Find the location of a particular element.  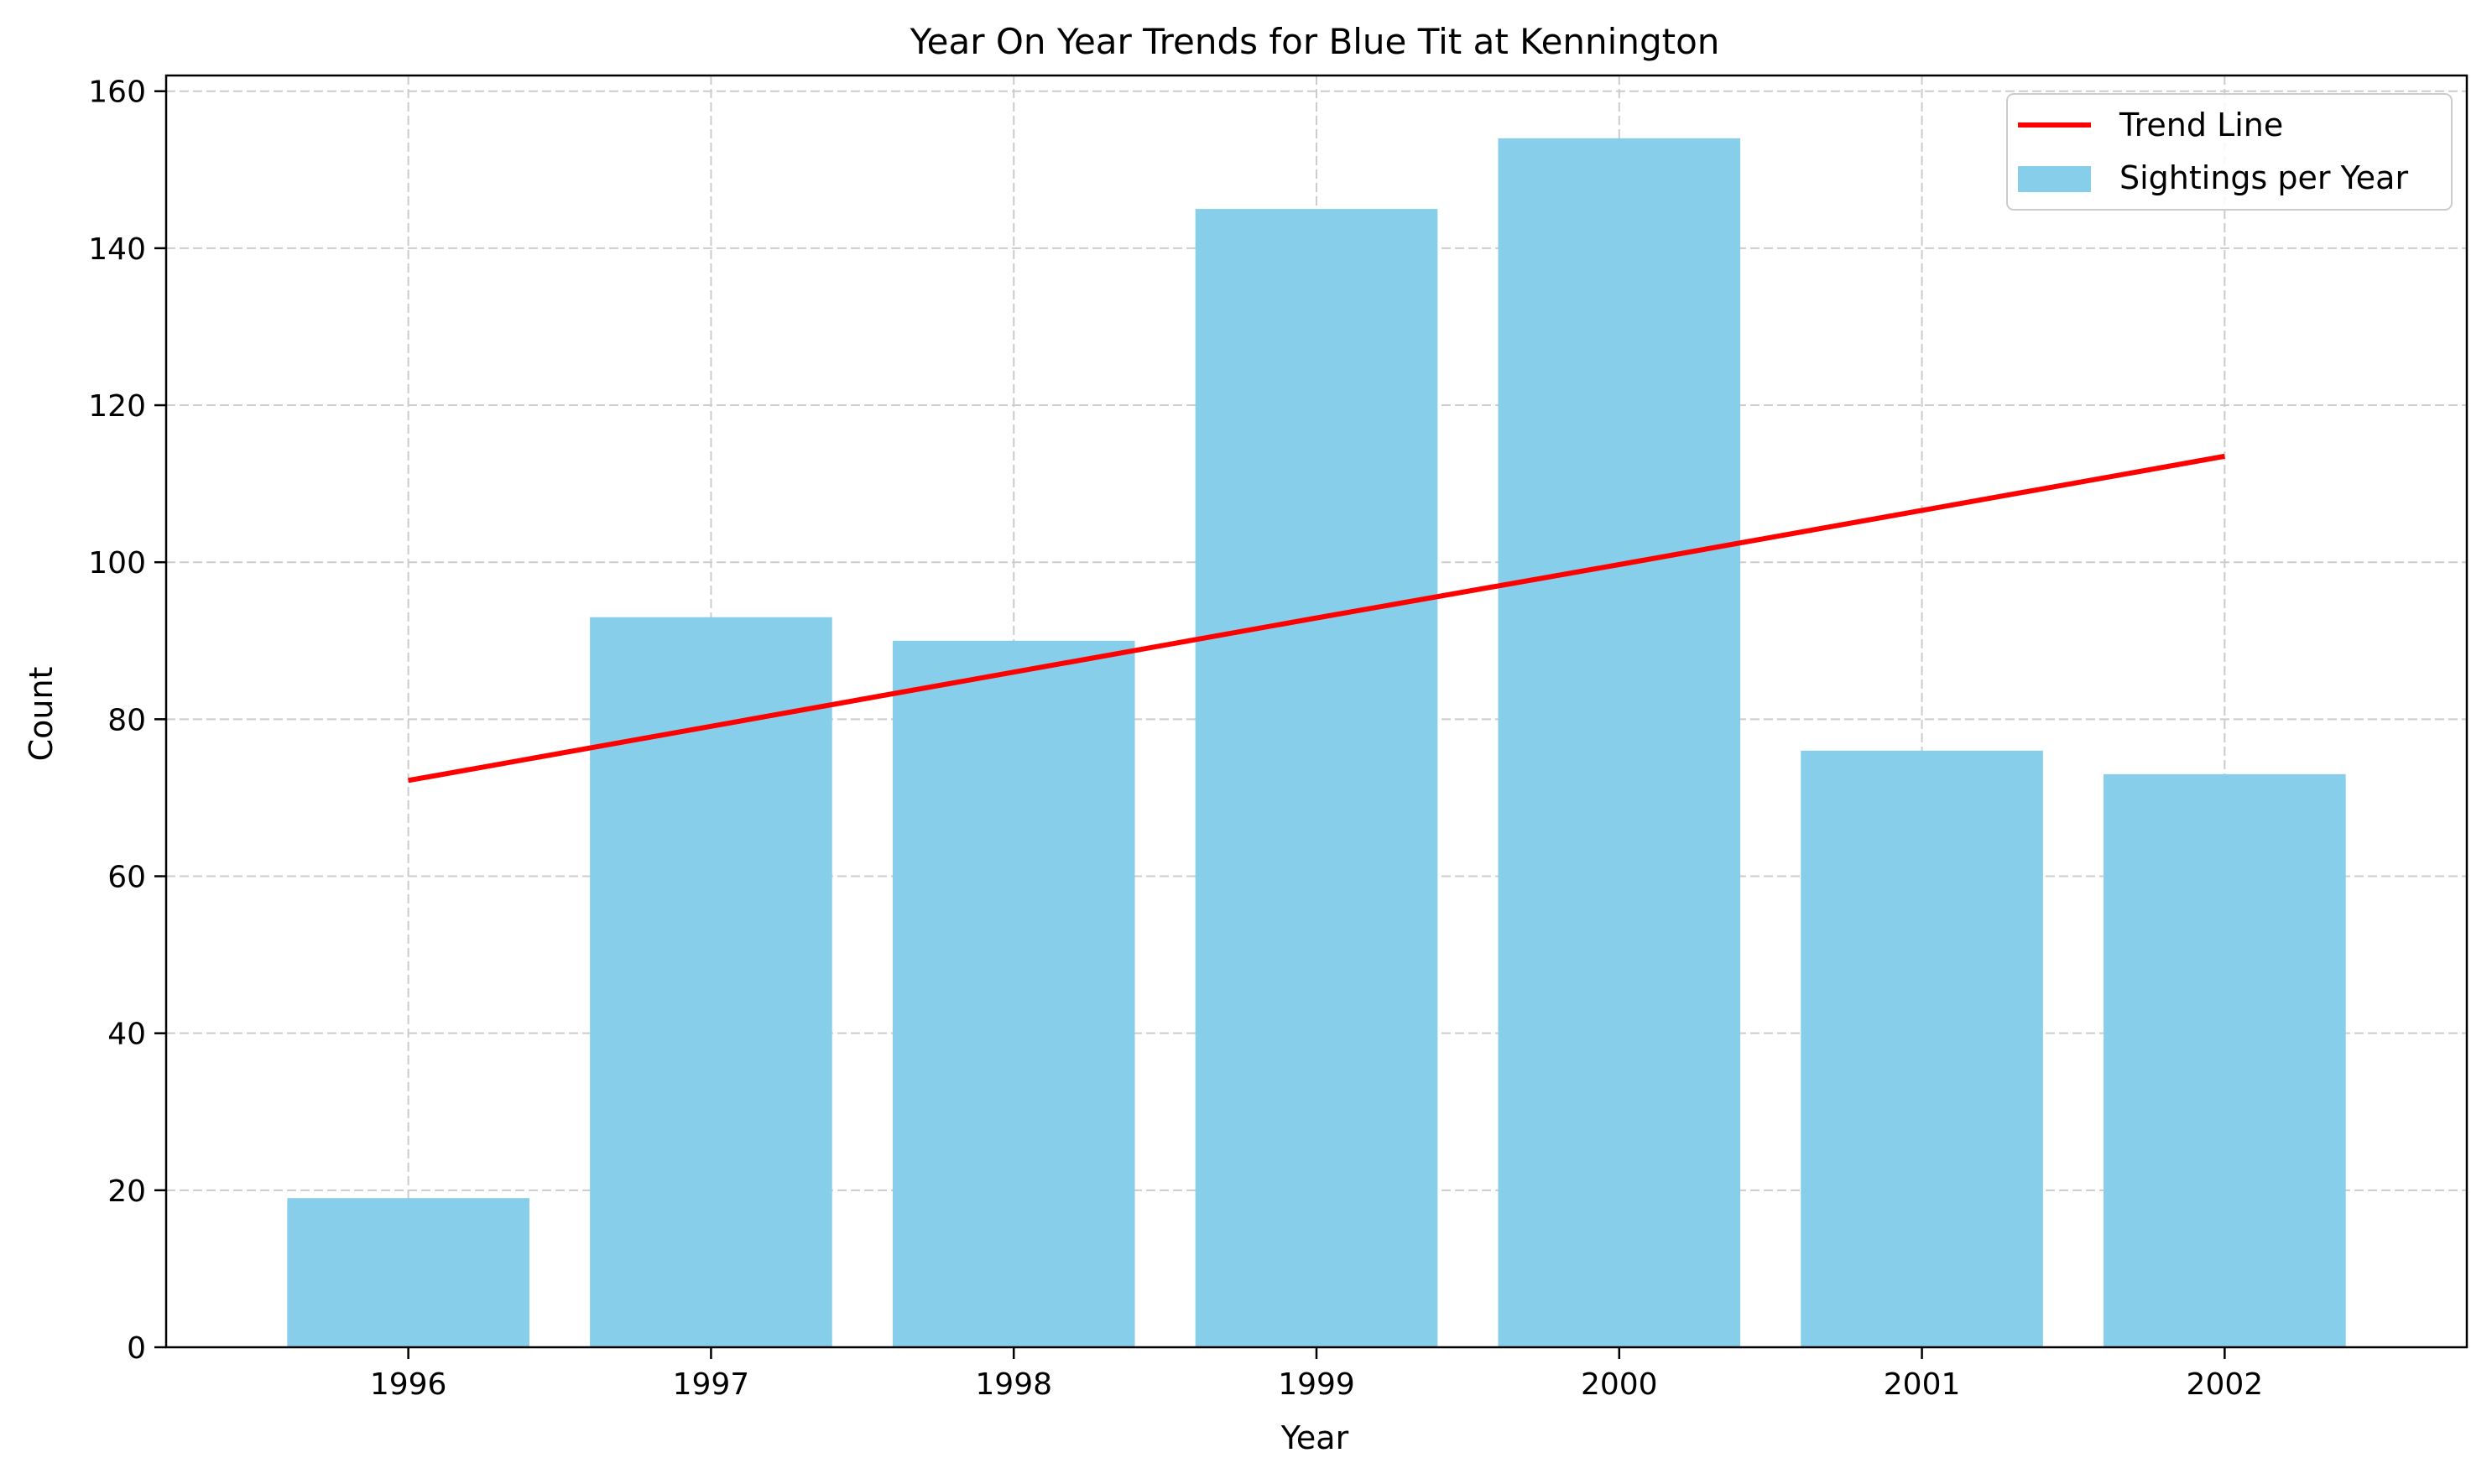

x-tick-label: 1997 is located at coordinates (711, 1384).